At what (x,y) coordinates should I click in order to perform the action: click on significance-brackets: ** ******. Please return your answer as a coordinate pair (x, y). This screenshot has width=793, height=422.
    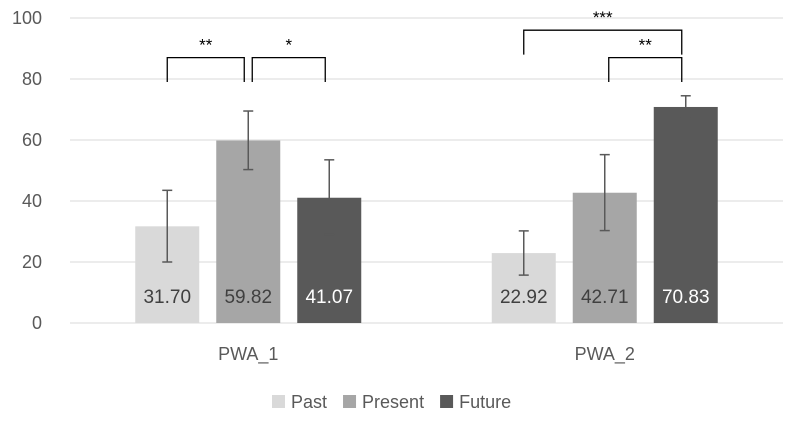
    Looking at the image, I should click on (424, 45).